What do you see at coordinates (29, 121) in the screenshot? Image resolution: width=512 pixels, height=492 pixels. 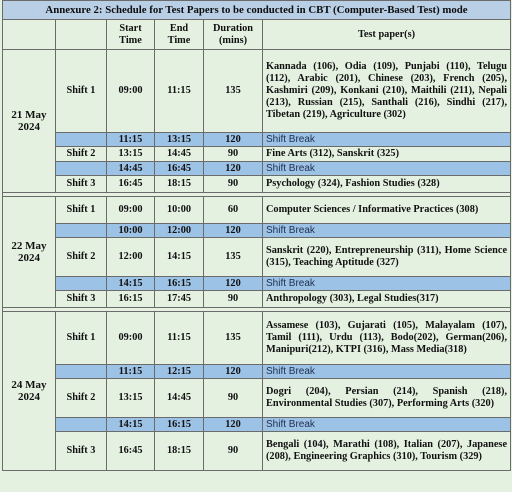 I see `day-date: 21 May 2024` at bounding box center [29, 121].